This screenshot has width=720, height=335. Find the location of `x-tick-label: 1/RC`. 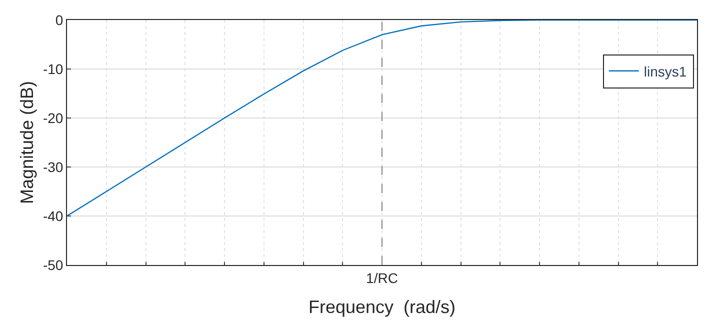

x-tick-label: 1/RC is located at coordinates (382, 278).